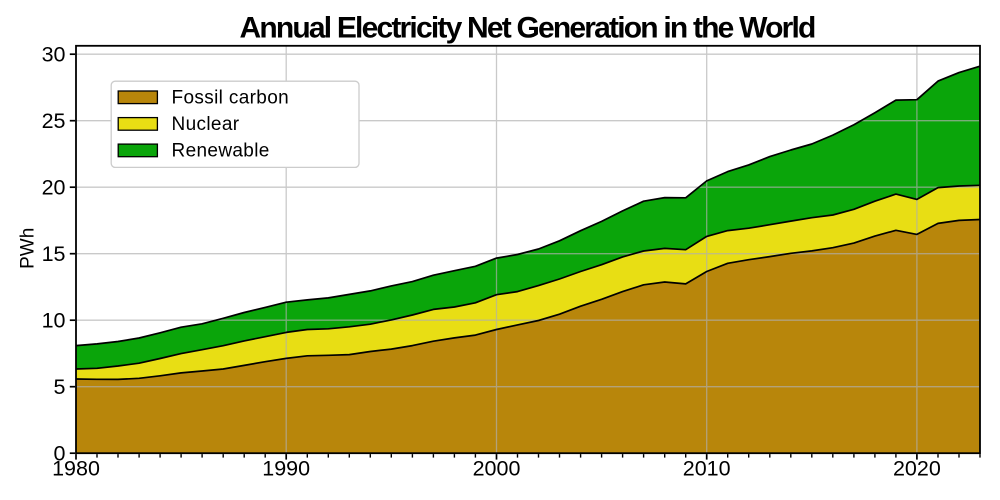  Describe the element at coordinates (206, 124) in the screenshot. I see `svg-text: Nuclear` at that location.